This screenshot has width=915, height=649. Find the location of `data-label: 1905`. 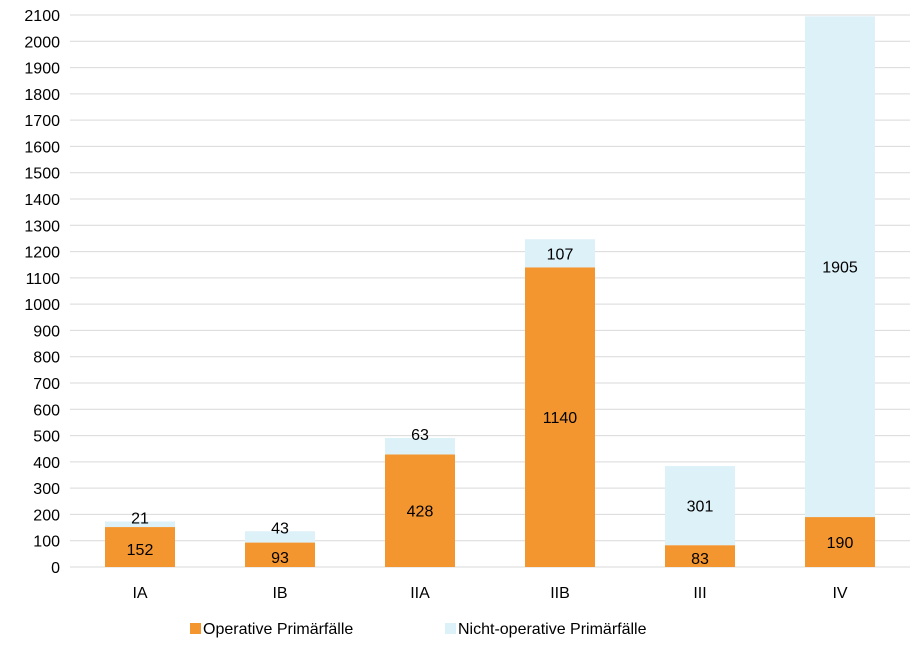

data-label: 1905 is located at coordinates (840, 268).